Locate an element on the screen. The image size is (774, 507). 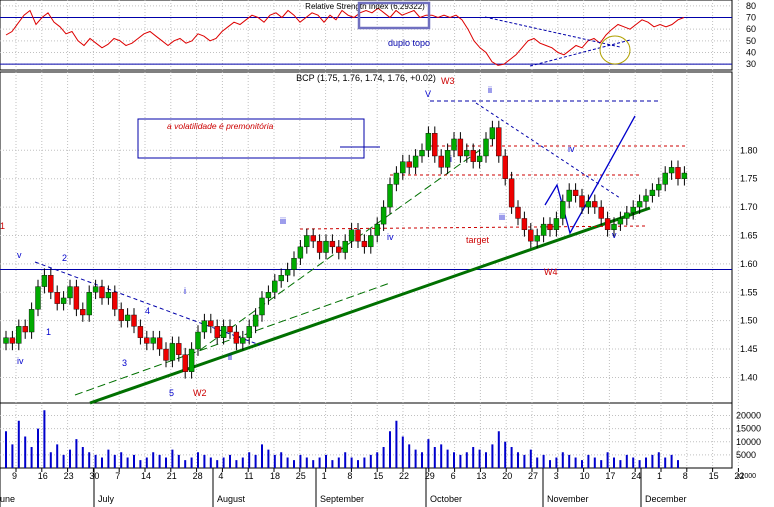
month-label: October is located at coordinates (446, 499).